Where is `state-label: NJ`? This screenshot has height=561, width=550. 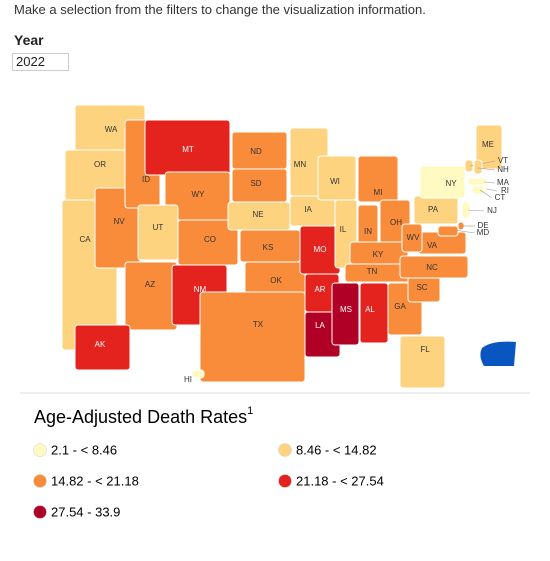
state-label: NJ is located at coordinates (492, 210).